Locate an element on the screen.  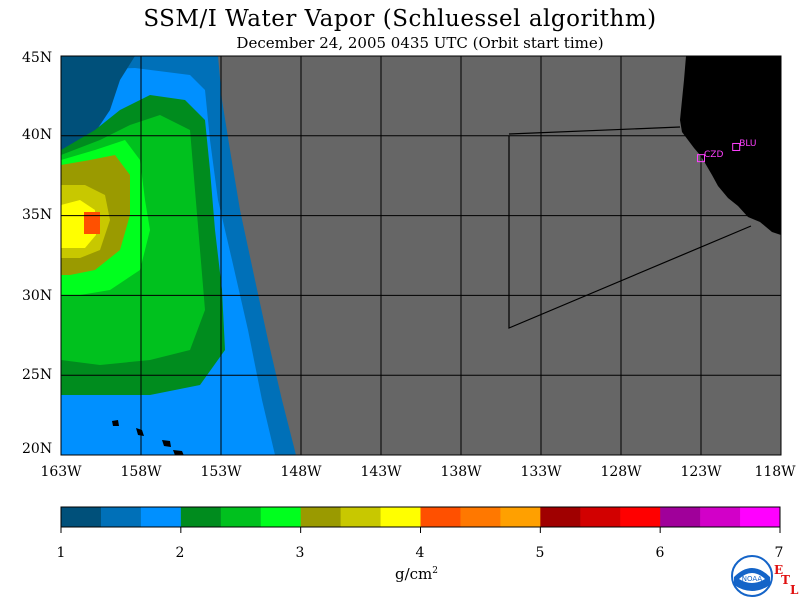
lon-label-158w: 158W is located at coordinates (141, 472).